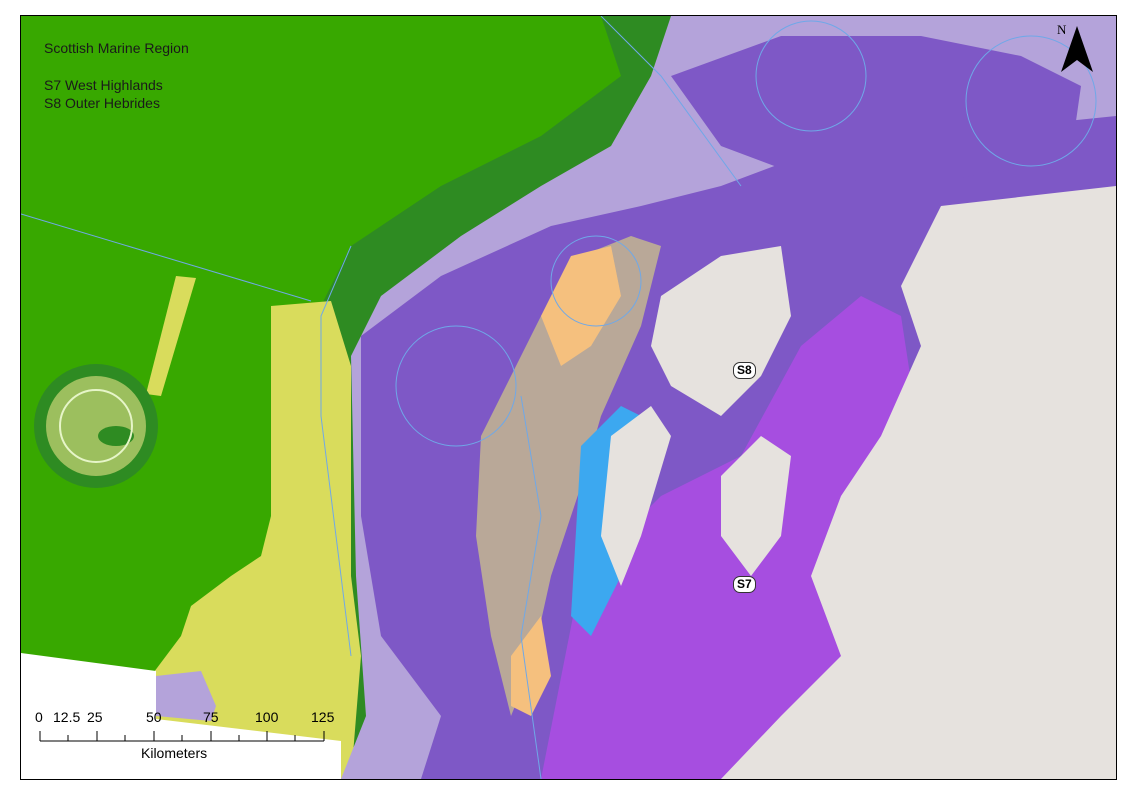  I want to click on north-arrow-icon, so click(1077, 49).